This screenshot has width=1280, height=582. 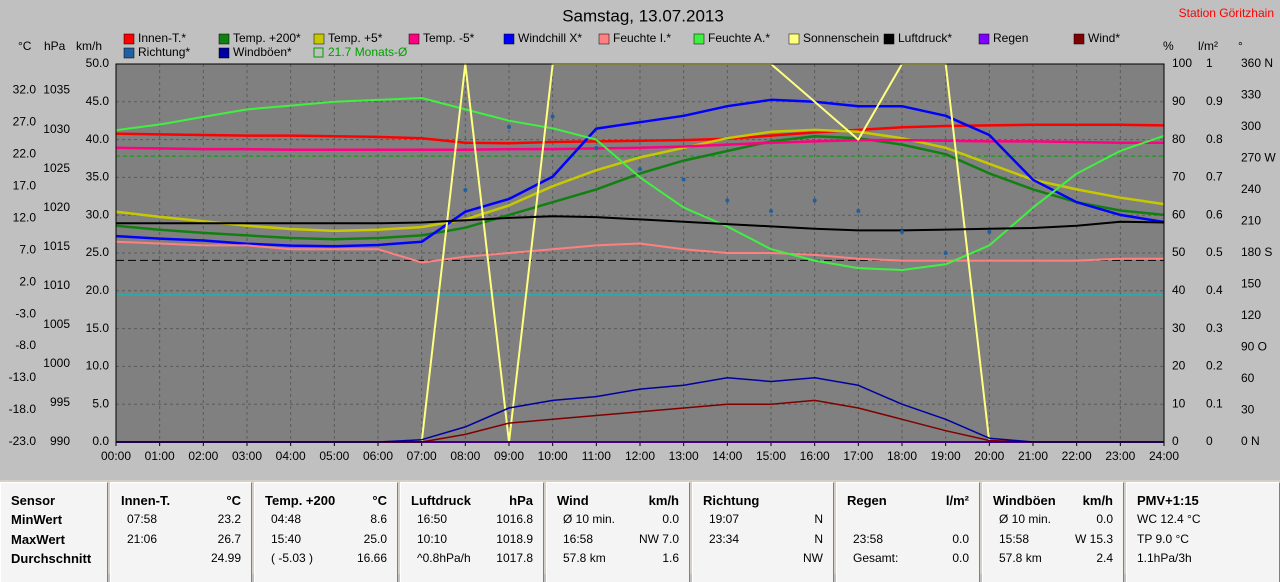 I want to click on panel-cell: MinWert, so click(x=37, y=519).